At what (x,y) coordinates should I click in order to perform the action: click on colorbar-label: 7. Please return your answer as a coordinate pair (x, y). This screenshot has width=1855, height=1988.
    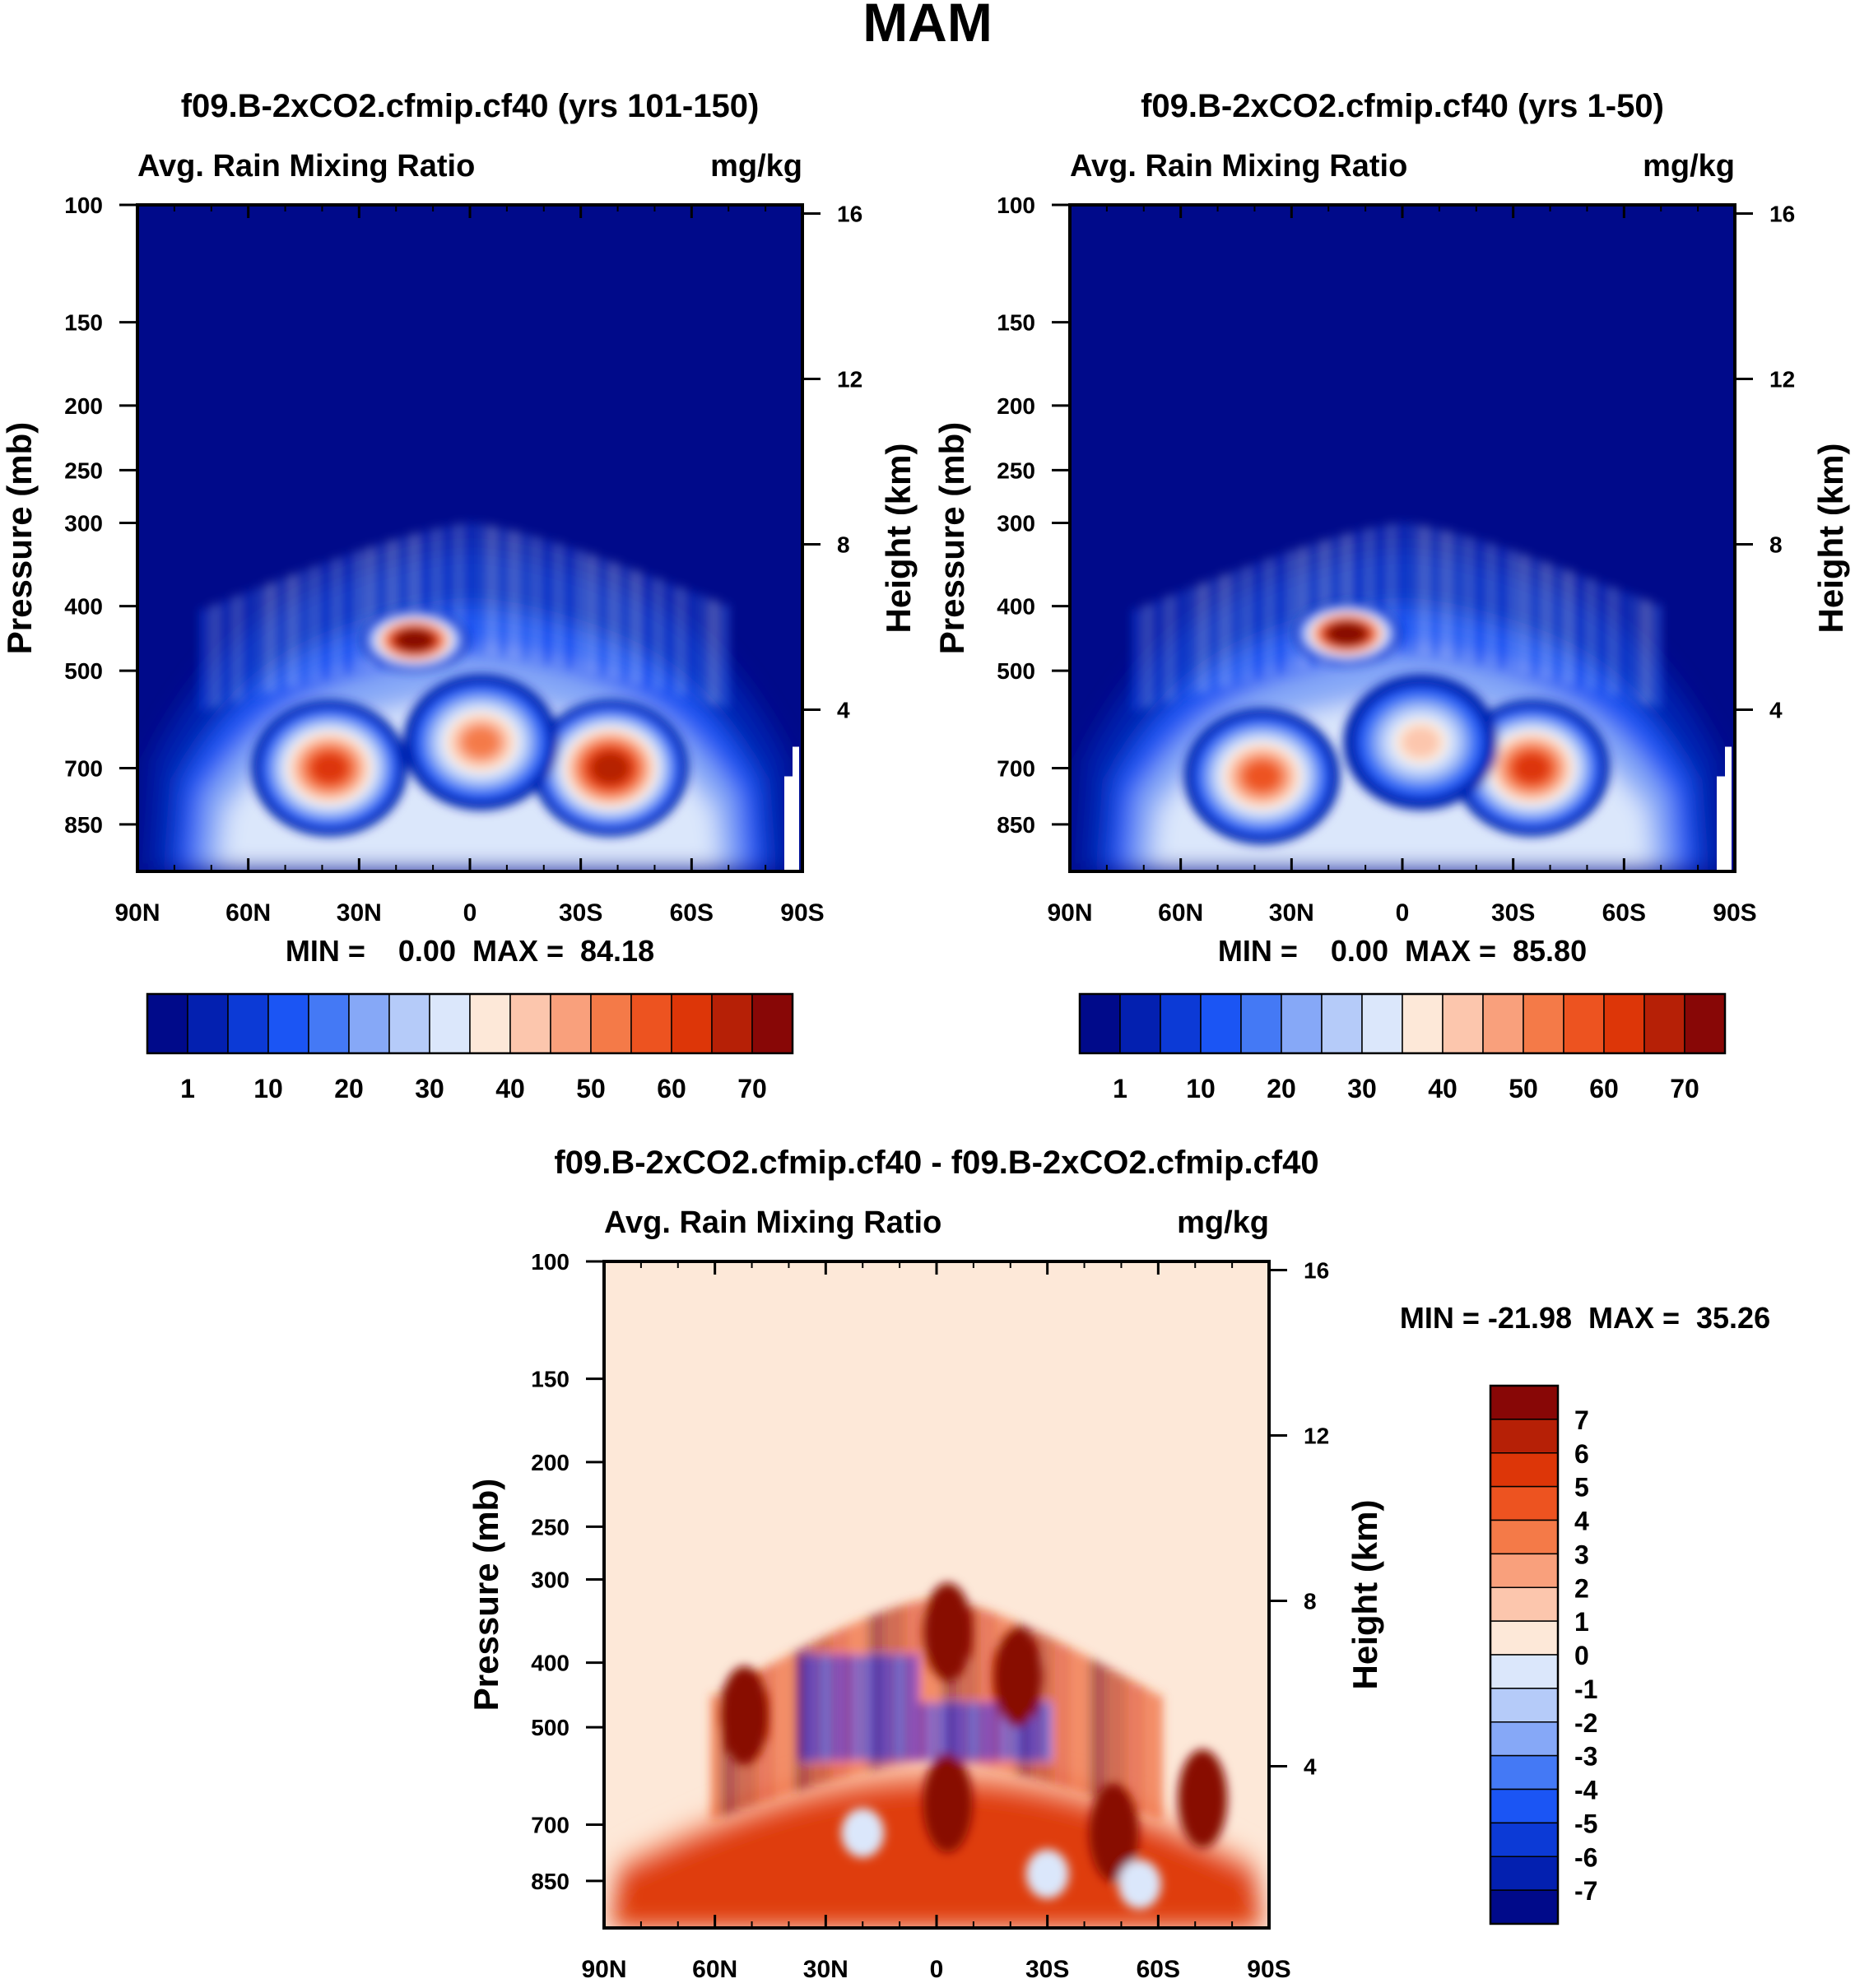
    Looking at the image, I should click on (1581, 1420).